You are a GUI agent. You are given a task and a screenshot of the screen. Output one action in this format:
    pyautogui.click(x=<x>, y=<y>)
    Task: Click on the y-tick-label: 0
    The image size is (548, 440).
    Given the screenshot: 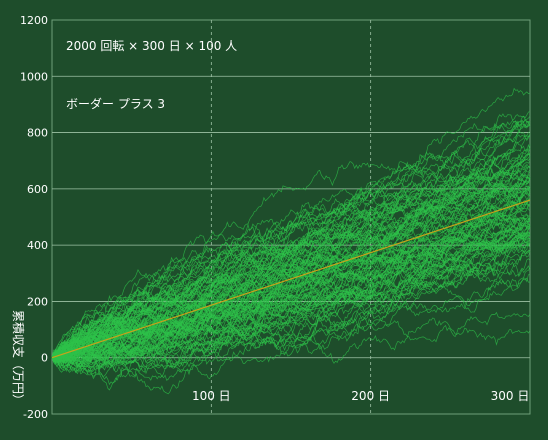 What is the action you would take?
    pyautogui.click(x=44, y=358)
    